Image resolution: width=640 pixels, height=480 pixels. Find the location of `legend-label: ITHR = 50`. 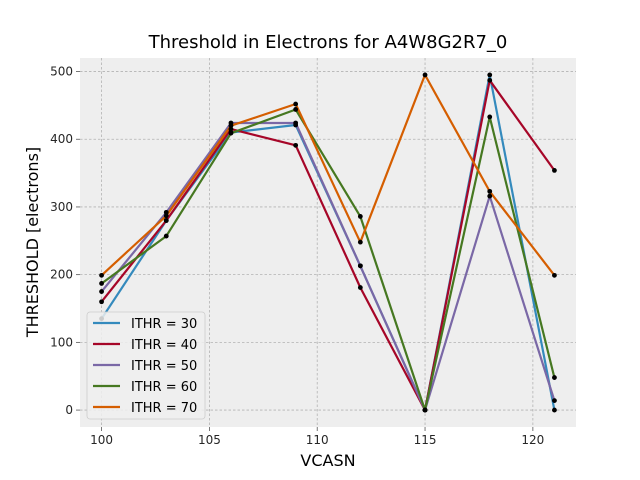

legend-label: ITHR = 50 is located at coordinates (164, 366).